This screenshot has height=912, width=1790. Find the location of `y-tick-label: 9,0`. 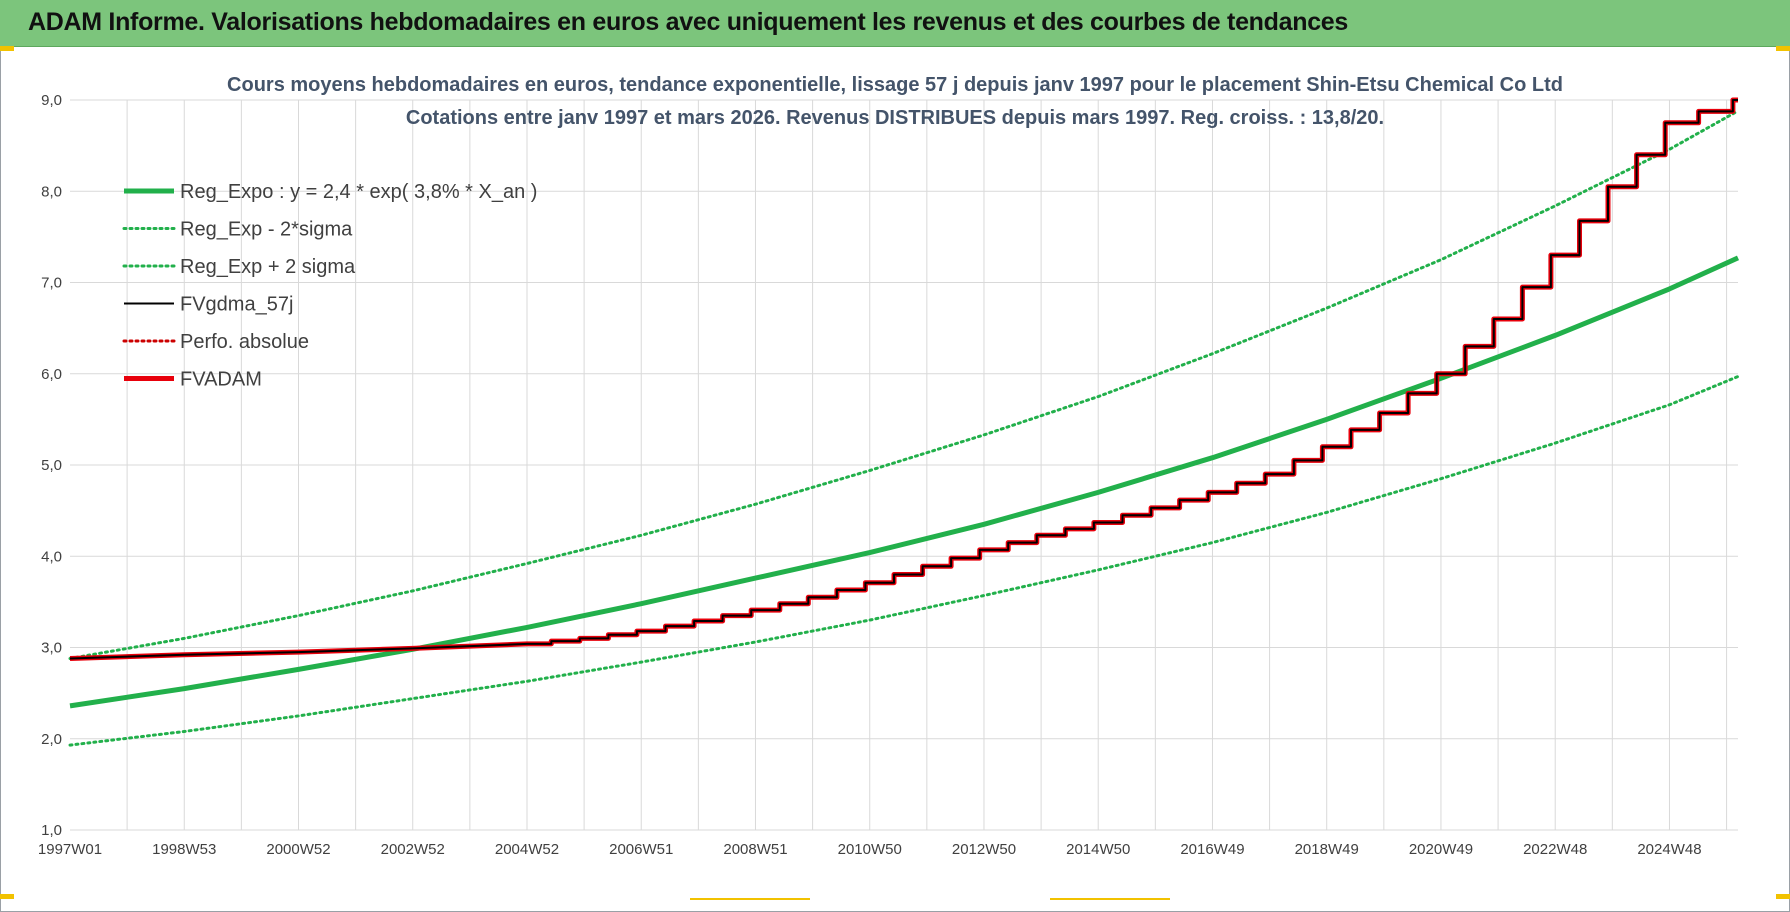

y-tick-label: 9,0 is located at coordinates (51, 100).